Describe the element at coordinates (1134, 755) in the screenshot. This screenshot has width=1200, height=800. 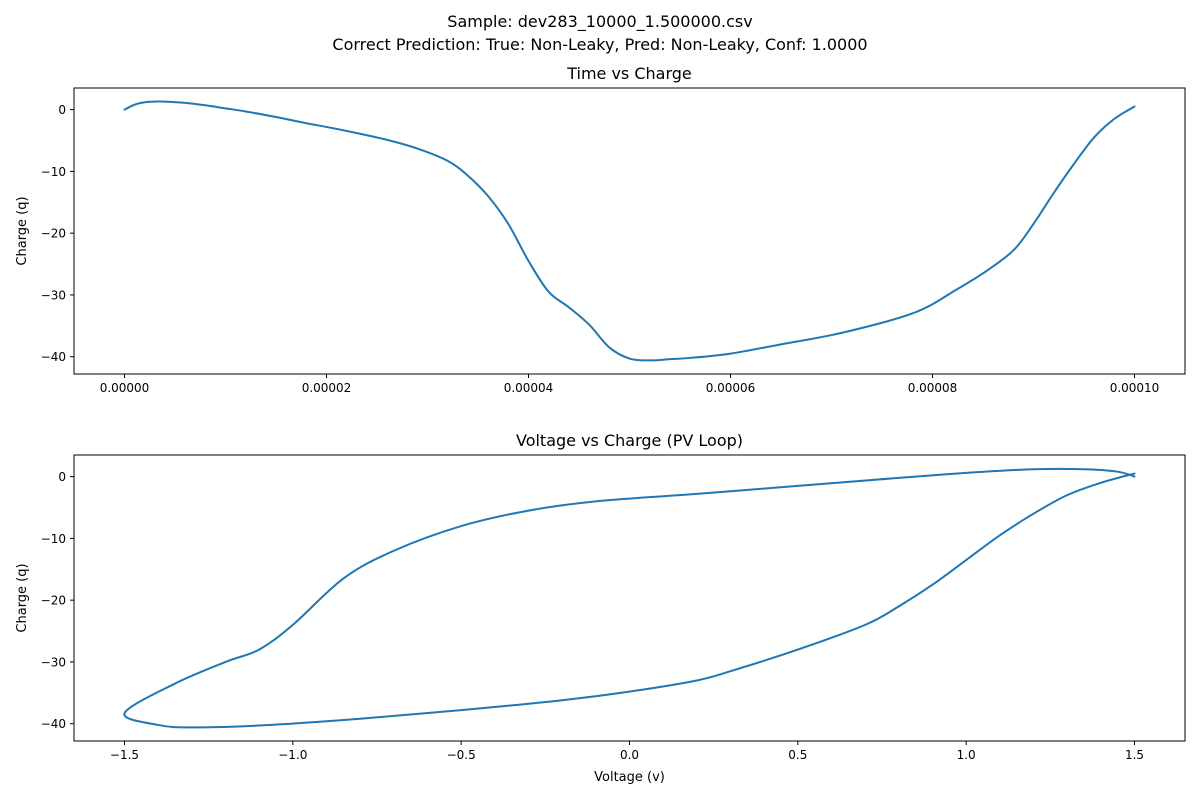
I see `pv-loop-xtick-label: 1.5` at that location.